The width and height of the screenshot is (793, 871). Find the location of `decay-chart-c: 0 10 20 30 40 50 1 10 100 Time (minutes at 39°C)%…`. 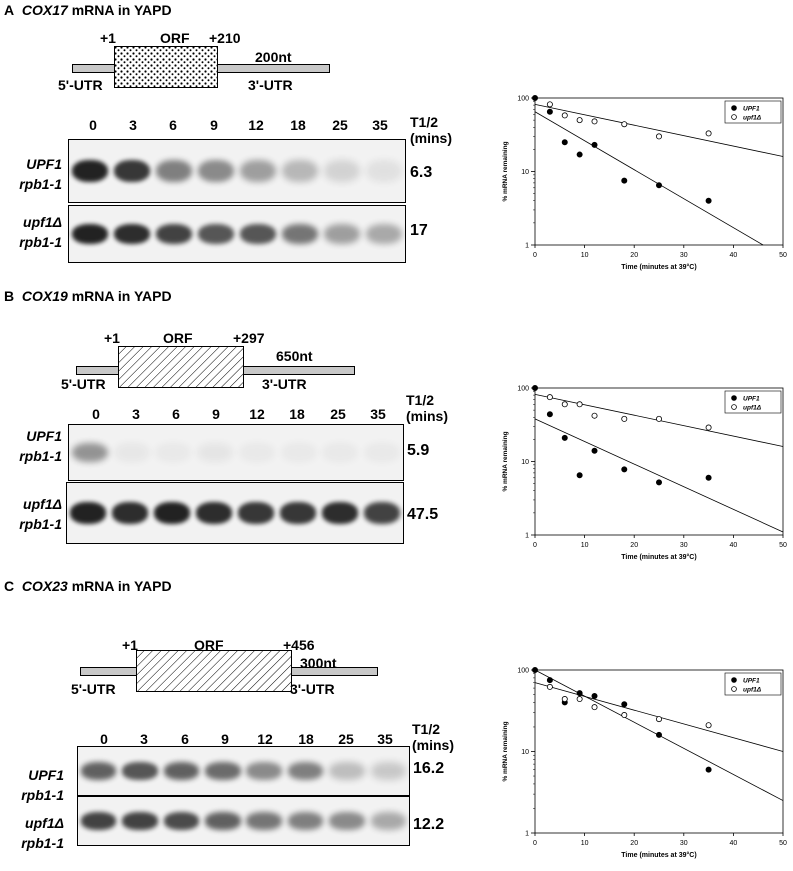

decay-chart-c: 0 10 20 30 40 50 1 10 100 Time (minutes at 39°C)%… is located at coordinates (644, 763).